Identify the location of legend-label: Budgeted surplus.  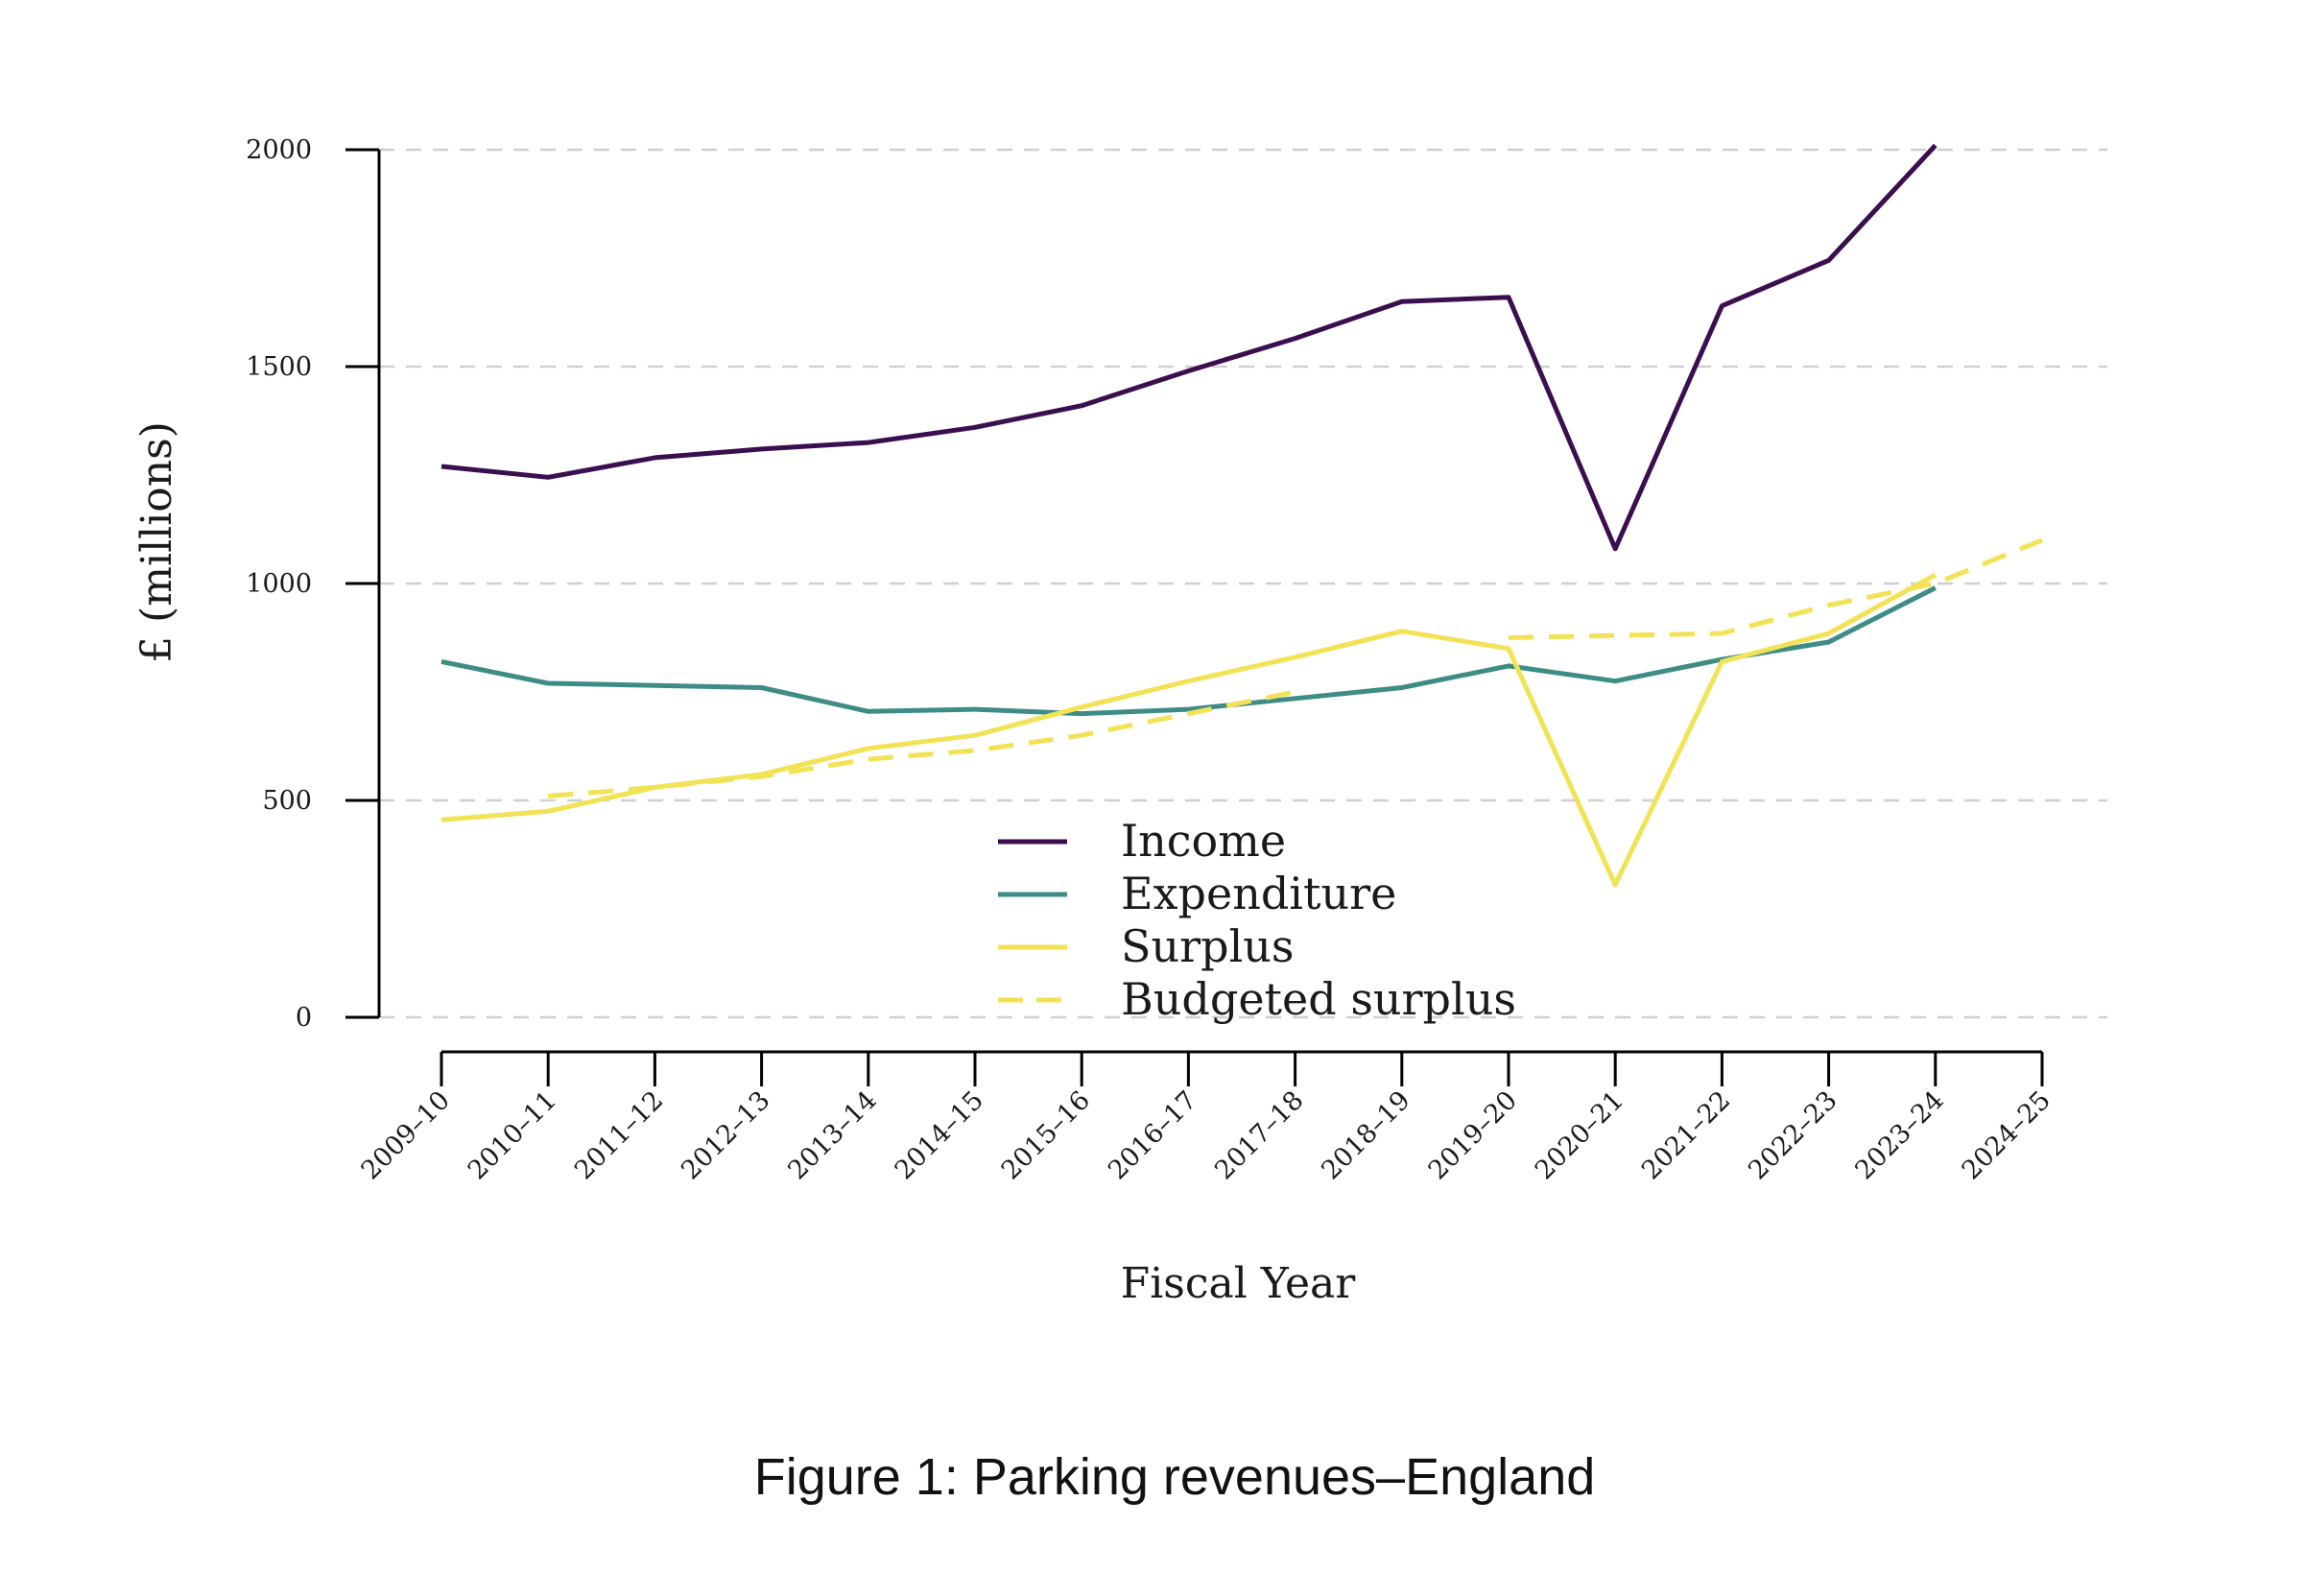
(1318, 999).